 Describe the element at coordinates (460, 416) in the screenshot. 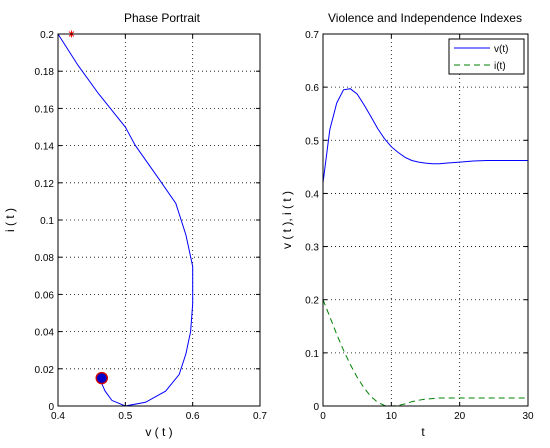

I see `x-tick-label: 20` at that location.